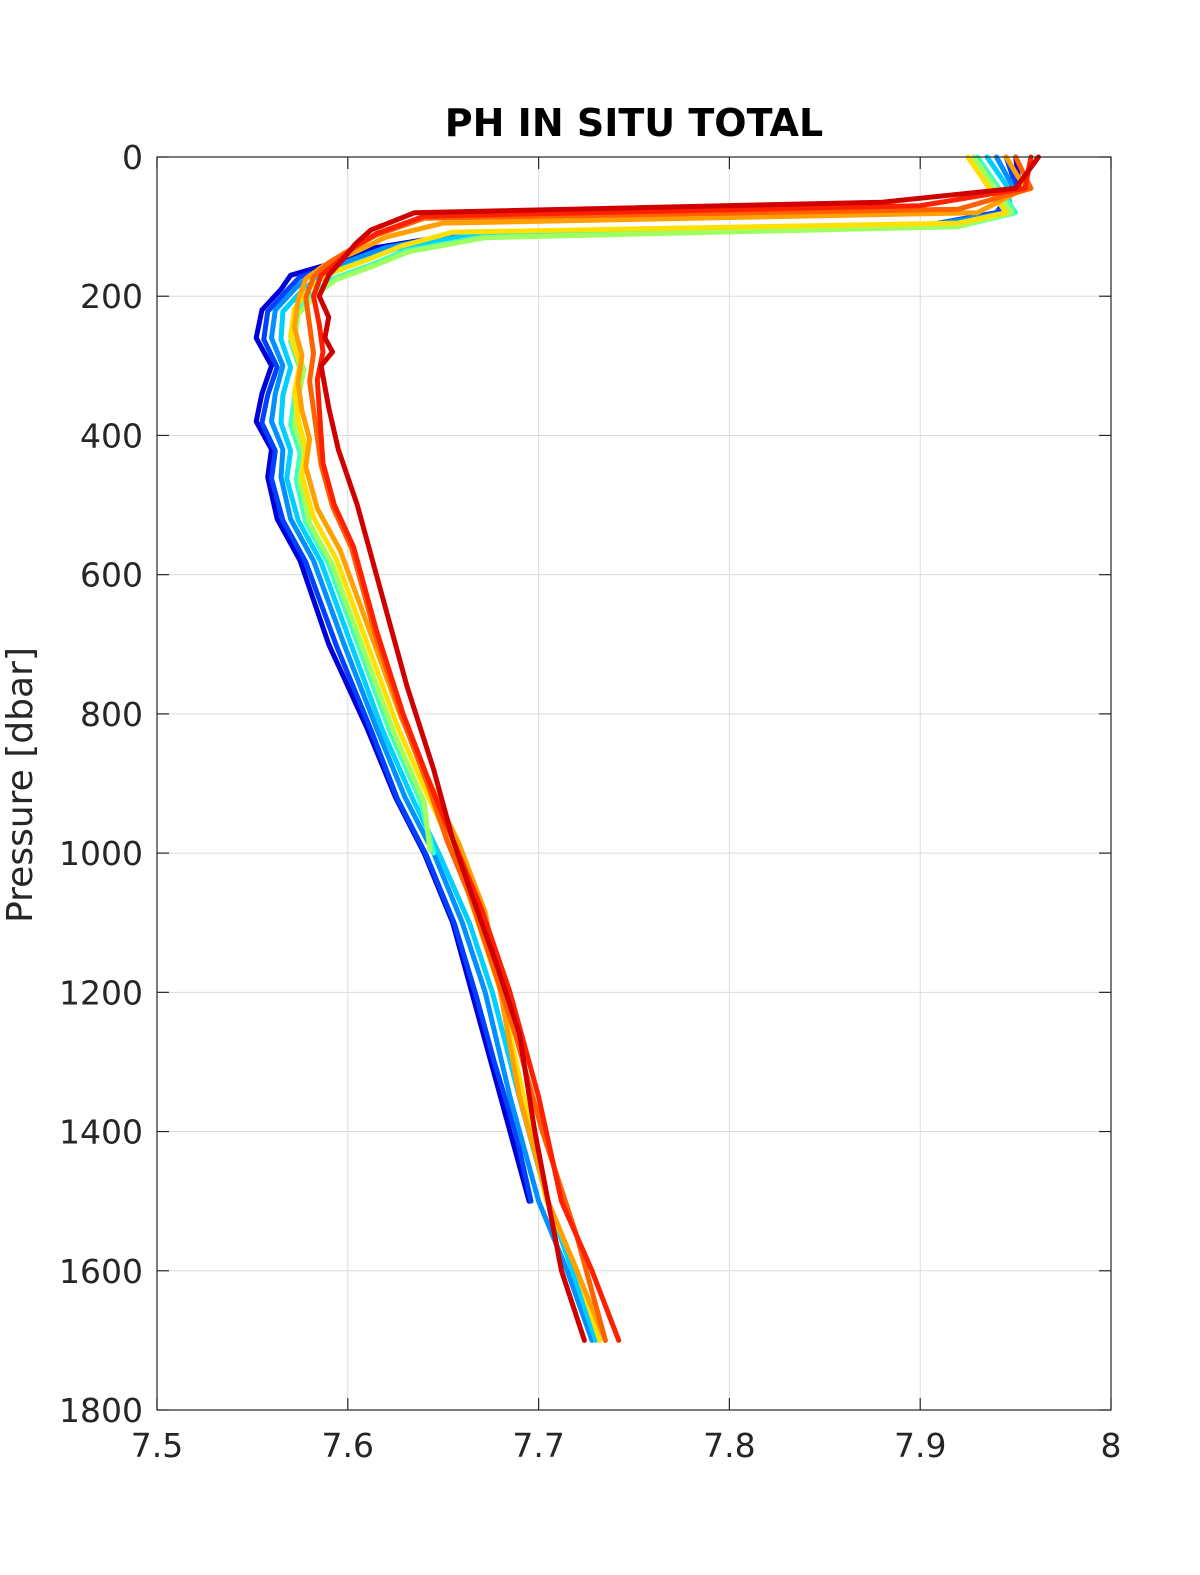 The height and width of the screenshot is (1575, 1200). What do you see at coordinates (111, 296) in the screenshot?
I see `y-tick-label: 200` at bounding box center [111, 296].